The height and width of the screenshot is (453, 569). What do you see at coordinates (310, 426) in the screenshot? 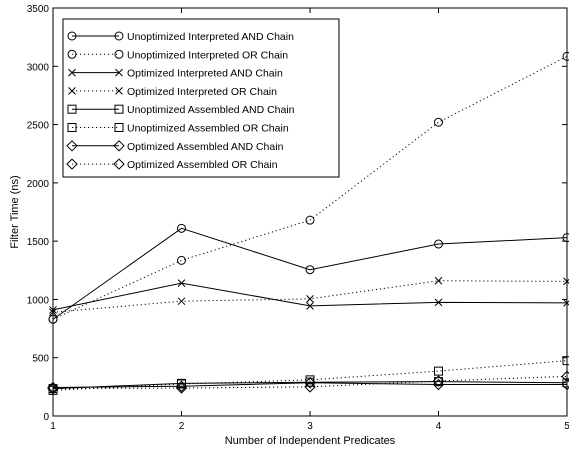
I see `x-tick-label: 3` at bounding box center [310, 426].